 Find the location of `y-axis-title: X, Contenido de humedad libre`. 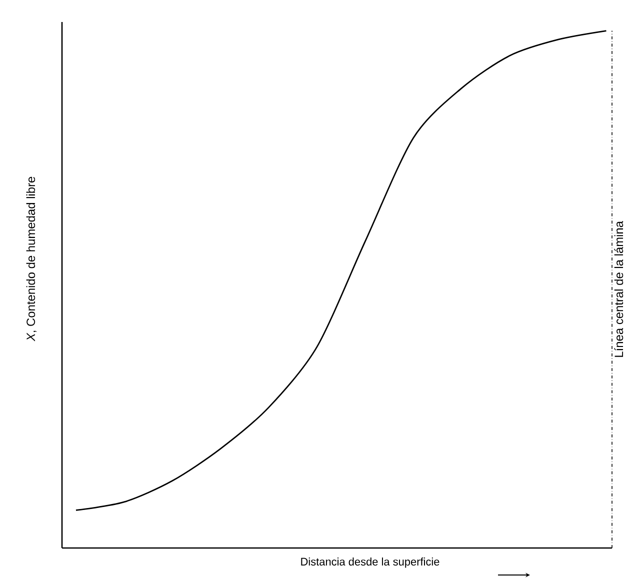

y-axis-title: X, Contenido de humedad libre is located at coordinates (31, 259).